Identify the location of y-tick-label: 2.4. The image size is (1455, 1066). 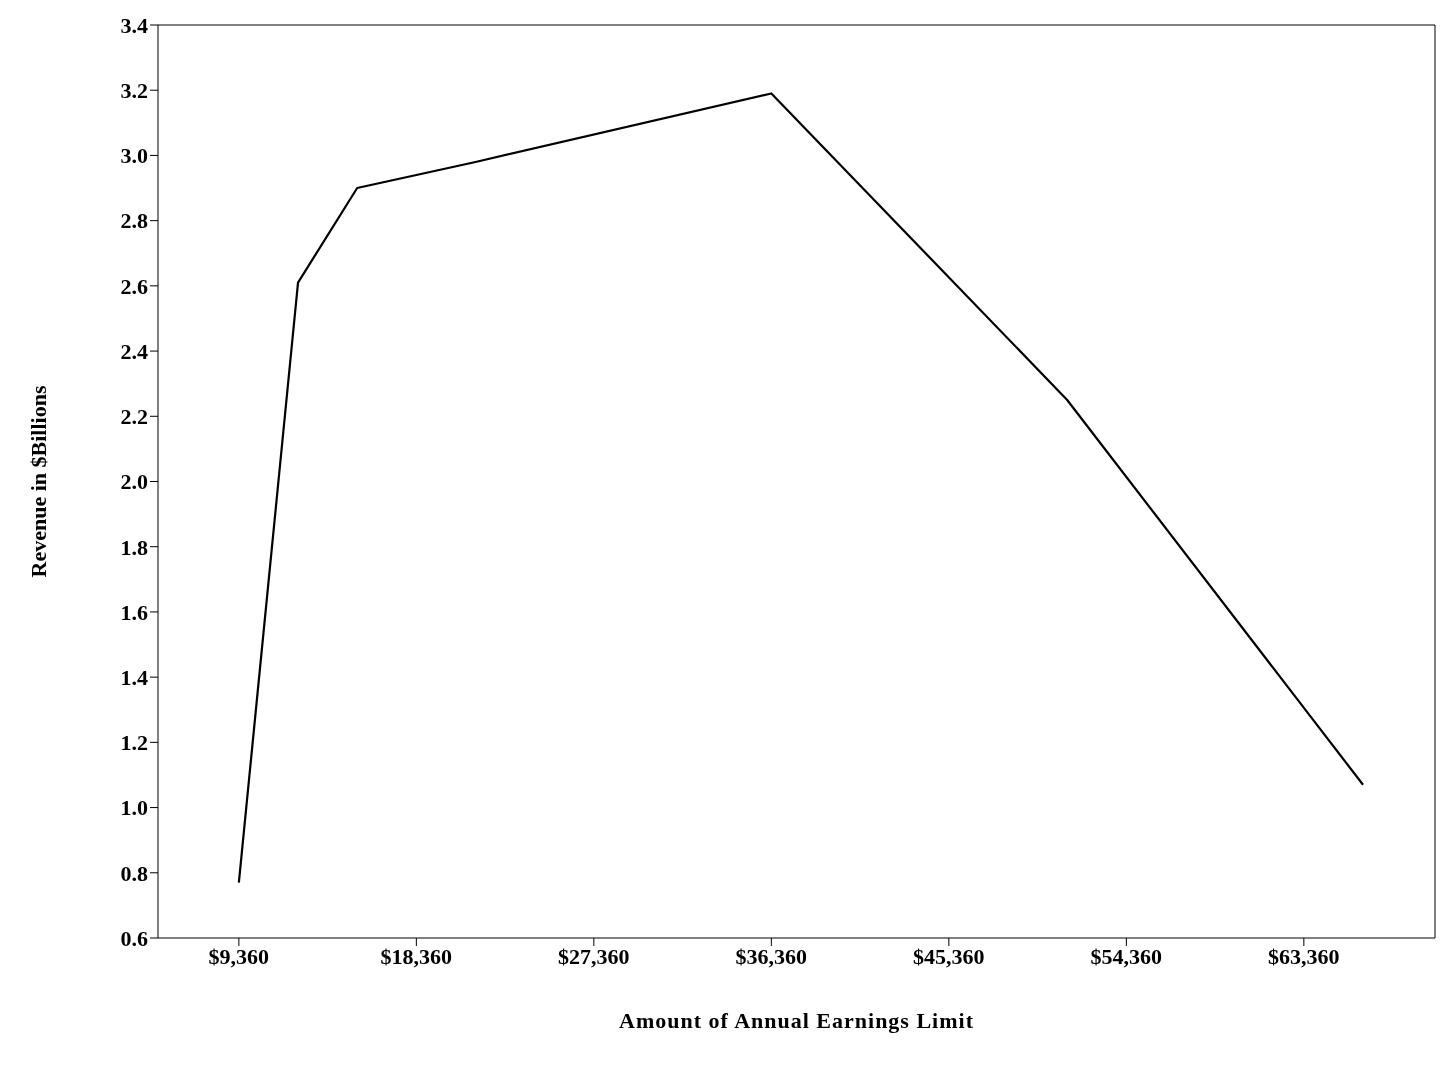
(134, 351).